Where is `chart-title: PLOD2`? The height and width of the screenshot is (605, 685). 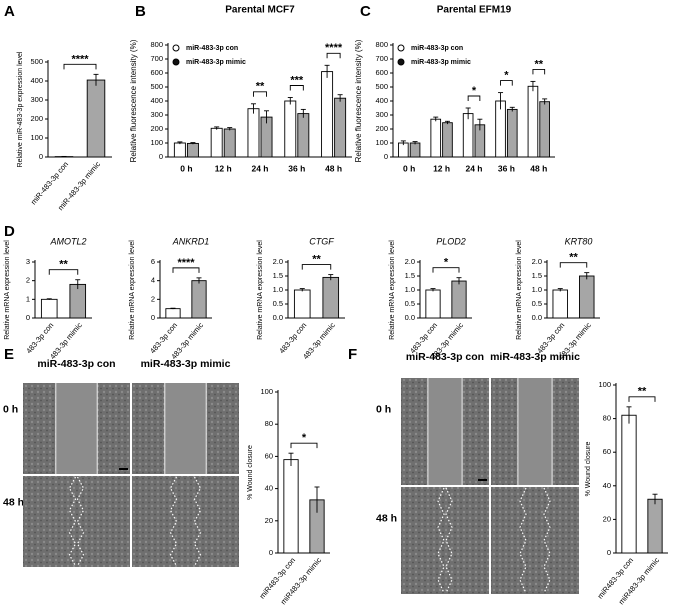
chart-title: PLOD2 is located at coordinates (451, 241).